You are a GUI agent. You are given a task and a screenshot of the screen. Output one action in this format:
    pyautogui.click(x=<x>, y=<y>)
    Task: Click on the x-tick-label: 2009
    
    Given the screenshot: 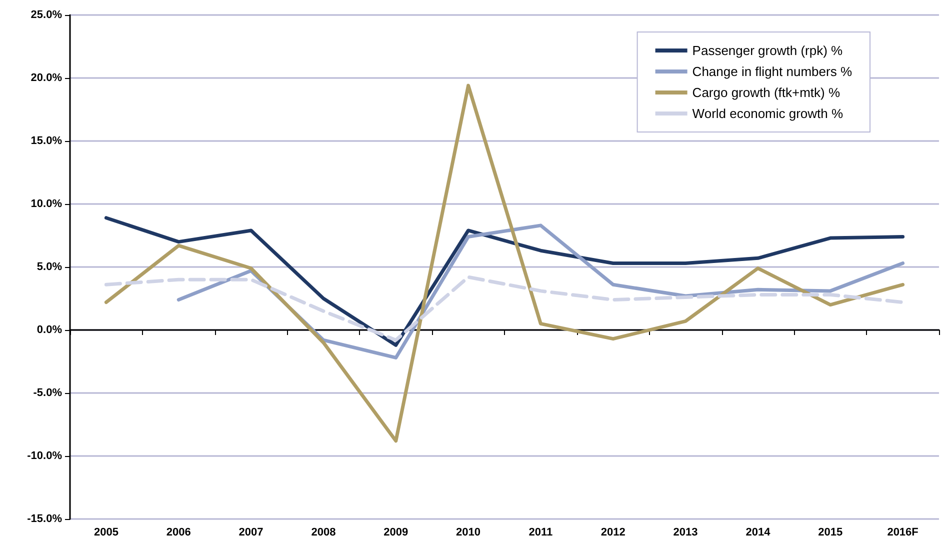 What is the action you would take?
    pyautogui.click(x=396, y=532)
    